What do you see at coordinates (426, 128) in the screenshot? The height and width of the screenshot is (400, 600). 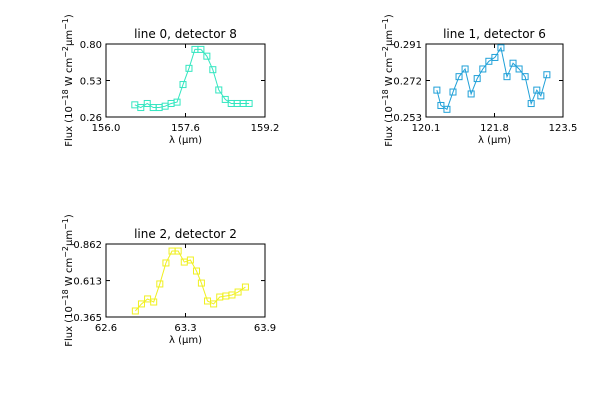 I see `x-tick-label: 120.1` at bounding box center [426, 128].